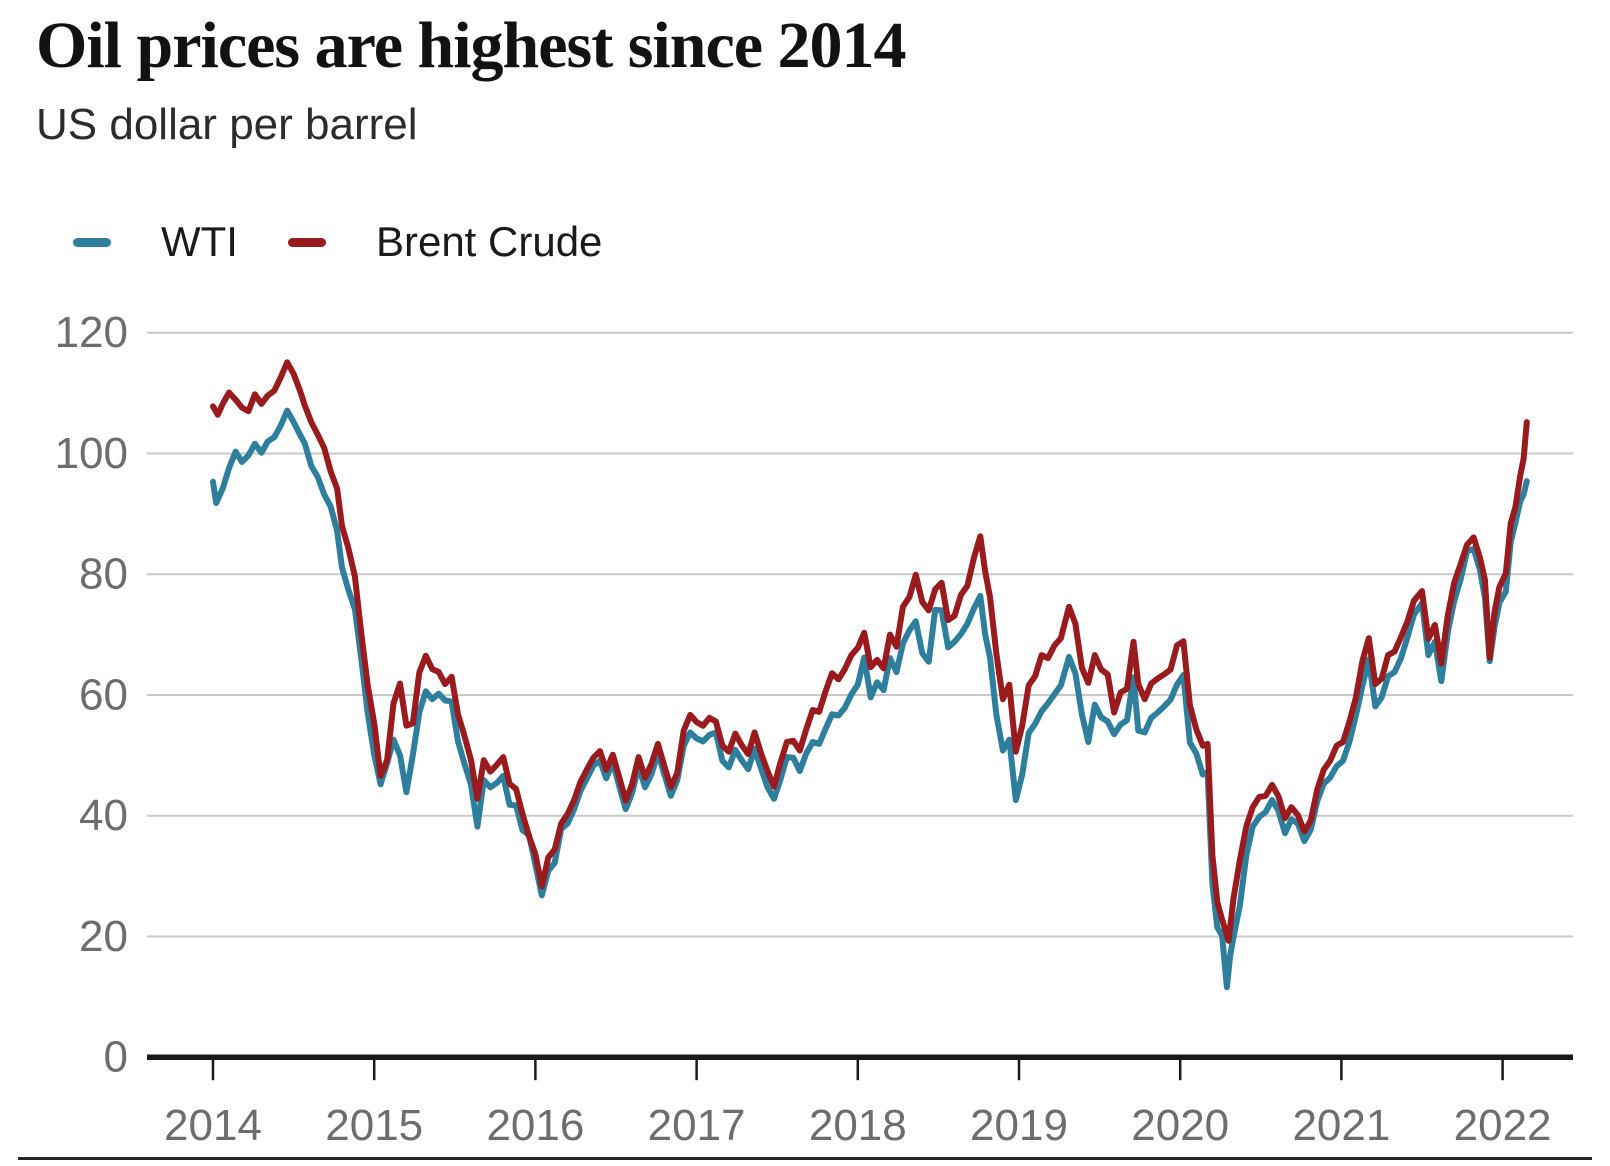 This screenshot has height=1166, width=1610. Describe the element at coordinates (1019, 1125) in the screenshot. I see `x-tick-label: 2019` at that location.